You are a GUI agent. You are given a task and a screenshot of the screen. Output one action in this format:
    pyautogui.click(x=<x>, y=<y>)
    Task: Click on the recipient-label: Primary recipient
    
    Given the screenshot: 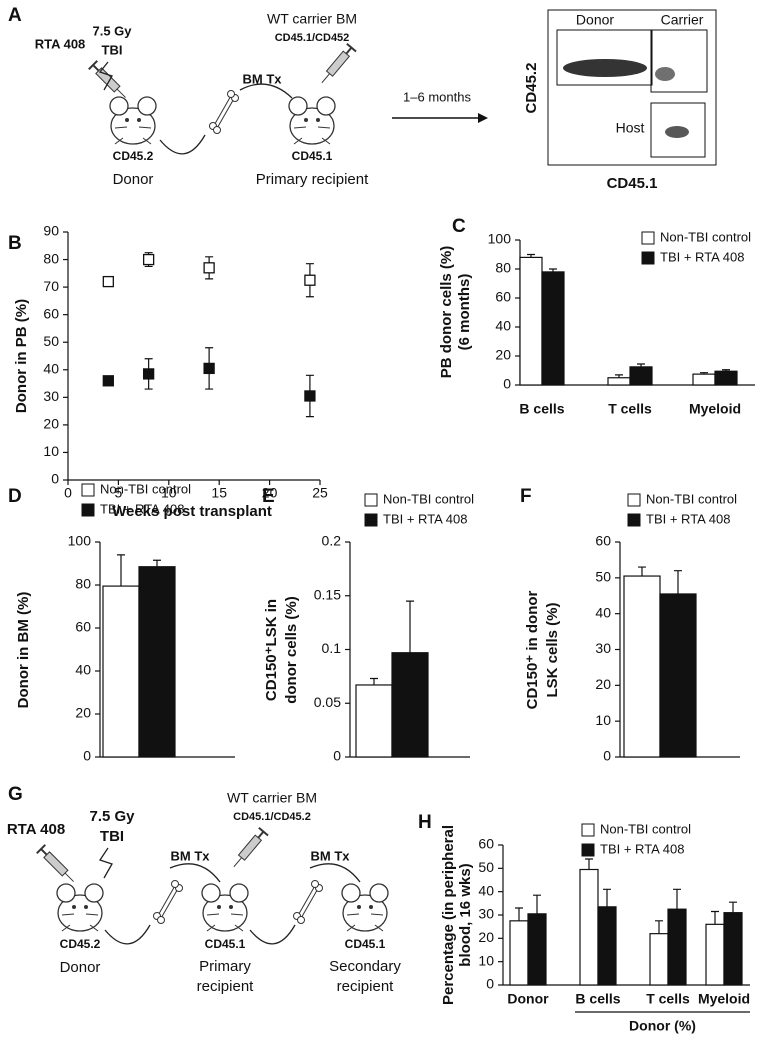 What is the action you would take?
    pyautogui.click(x=312, y=179)
    